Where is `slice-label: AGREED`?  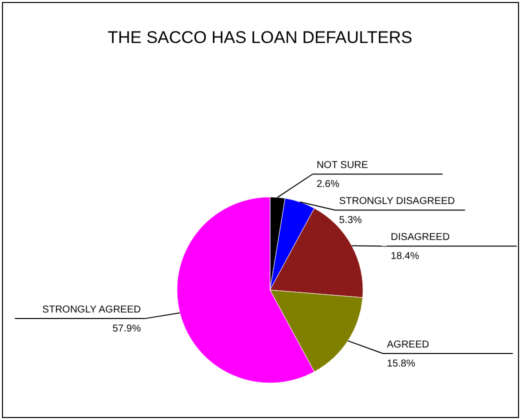
slice-label: AGREED is located at coordinates (408, 345).